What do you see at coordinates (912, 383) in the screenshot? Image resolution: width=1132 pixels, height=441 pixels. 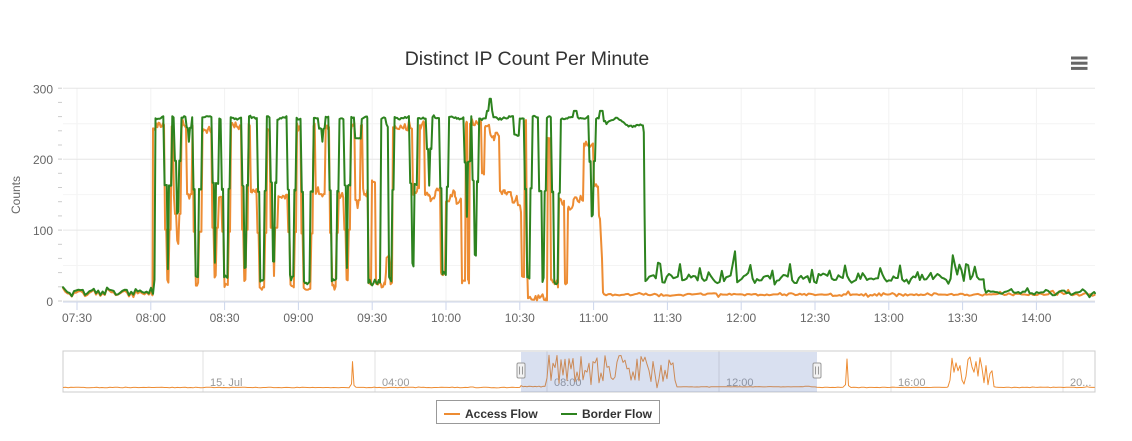 I see `svg-text: 16:00` at bounding box center [912, 383].